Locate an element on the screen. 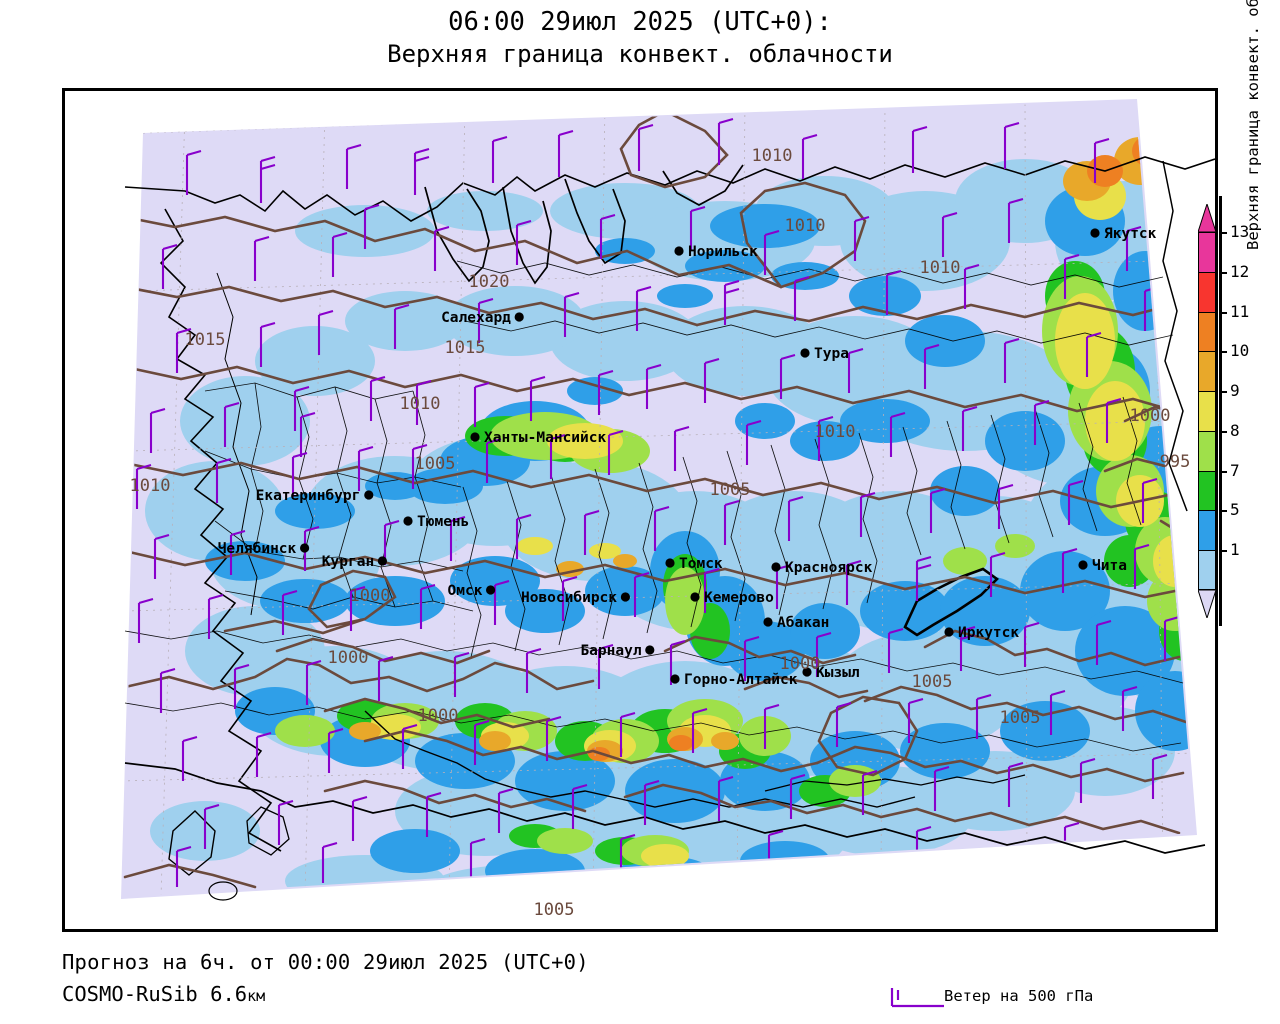 This screenshot has height=1024, width=1280. city-label: Норильск is located at coordinates (723, 252).